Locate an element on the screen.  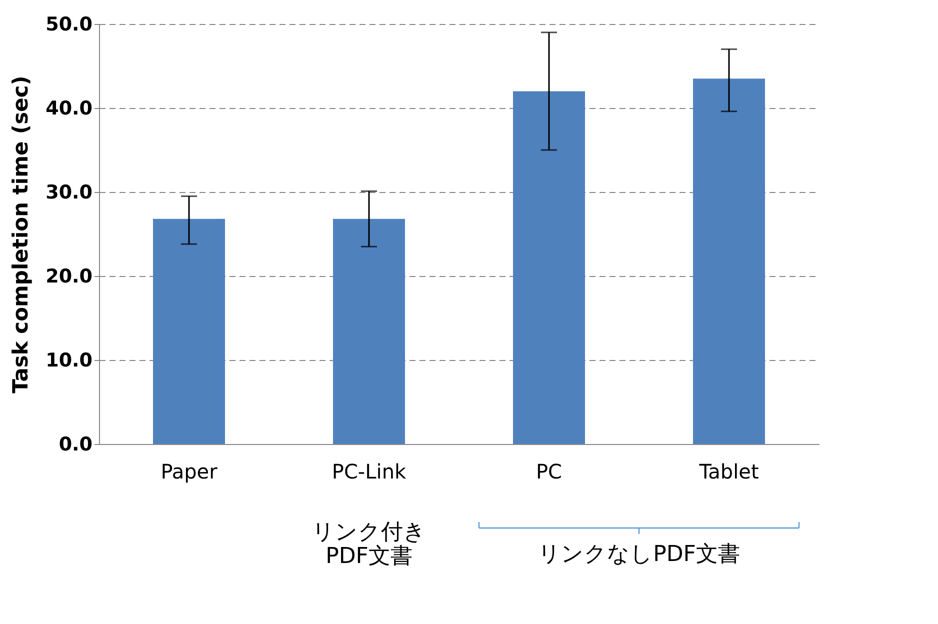
y-tick-label: 50.0 is located at coordinates (69, 25).